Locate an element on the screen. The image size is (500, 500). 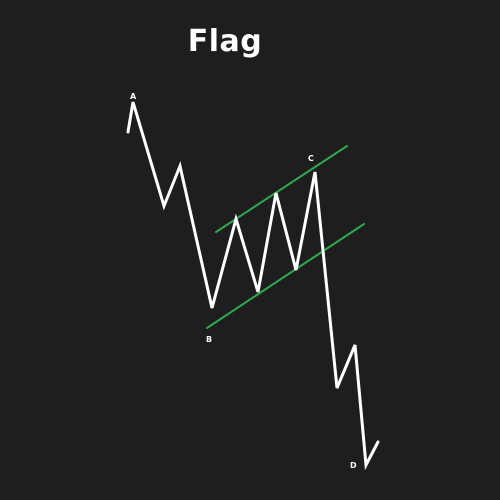
point-label-c: C is located at coordinates (311, 158).